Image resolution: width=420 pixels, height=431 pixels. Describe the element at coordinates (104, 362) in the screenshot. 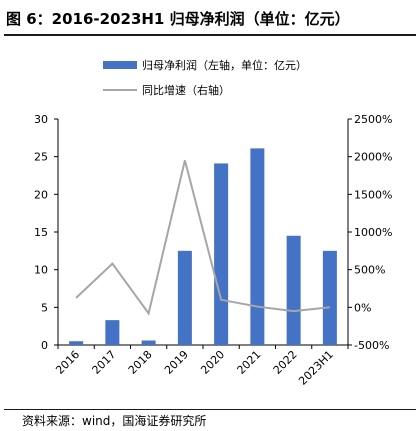

I see `x-tick-label: 2017` at that location.